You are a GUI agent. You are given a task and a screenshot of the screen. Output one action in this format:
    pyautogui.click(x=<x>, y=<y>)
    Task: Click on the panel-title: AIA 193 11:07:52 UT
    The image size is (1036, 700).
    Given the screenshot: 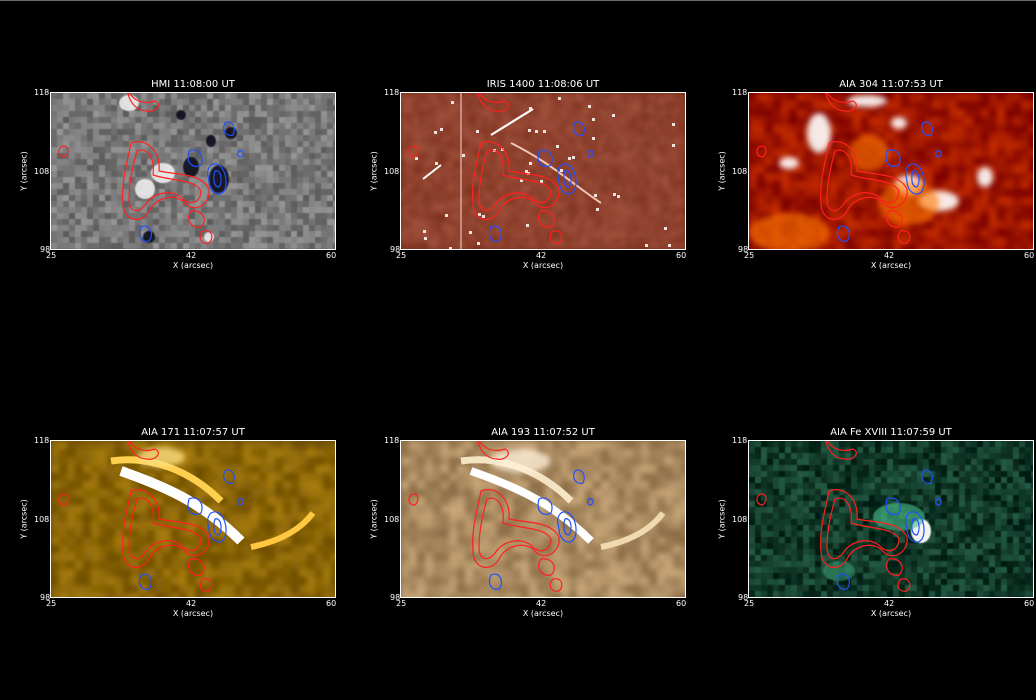 What is the action you would take?
    pyautogui.click(x=543, y=432)
    